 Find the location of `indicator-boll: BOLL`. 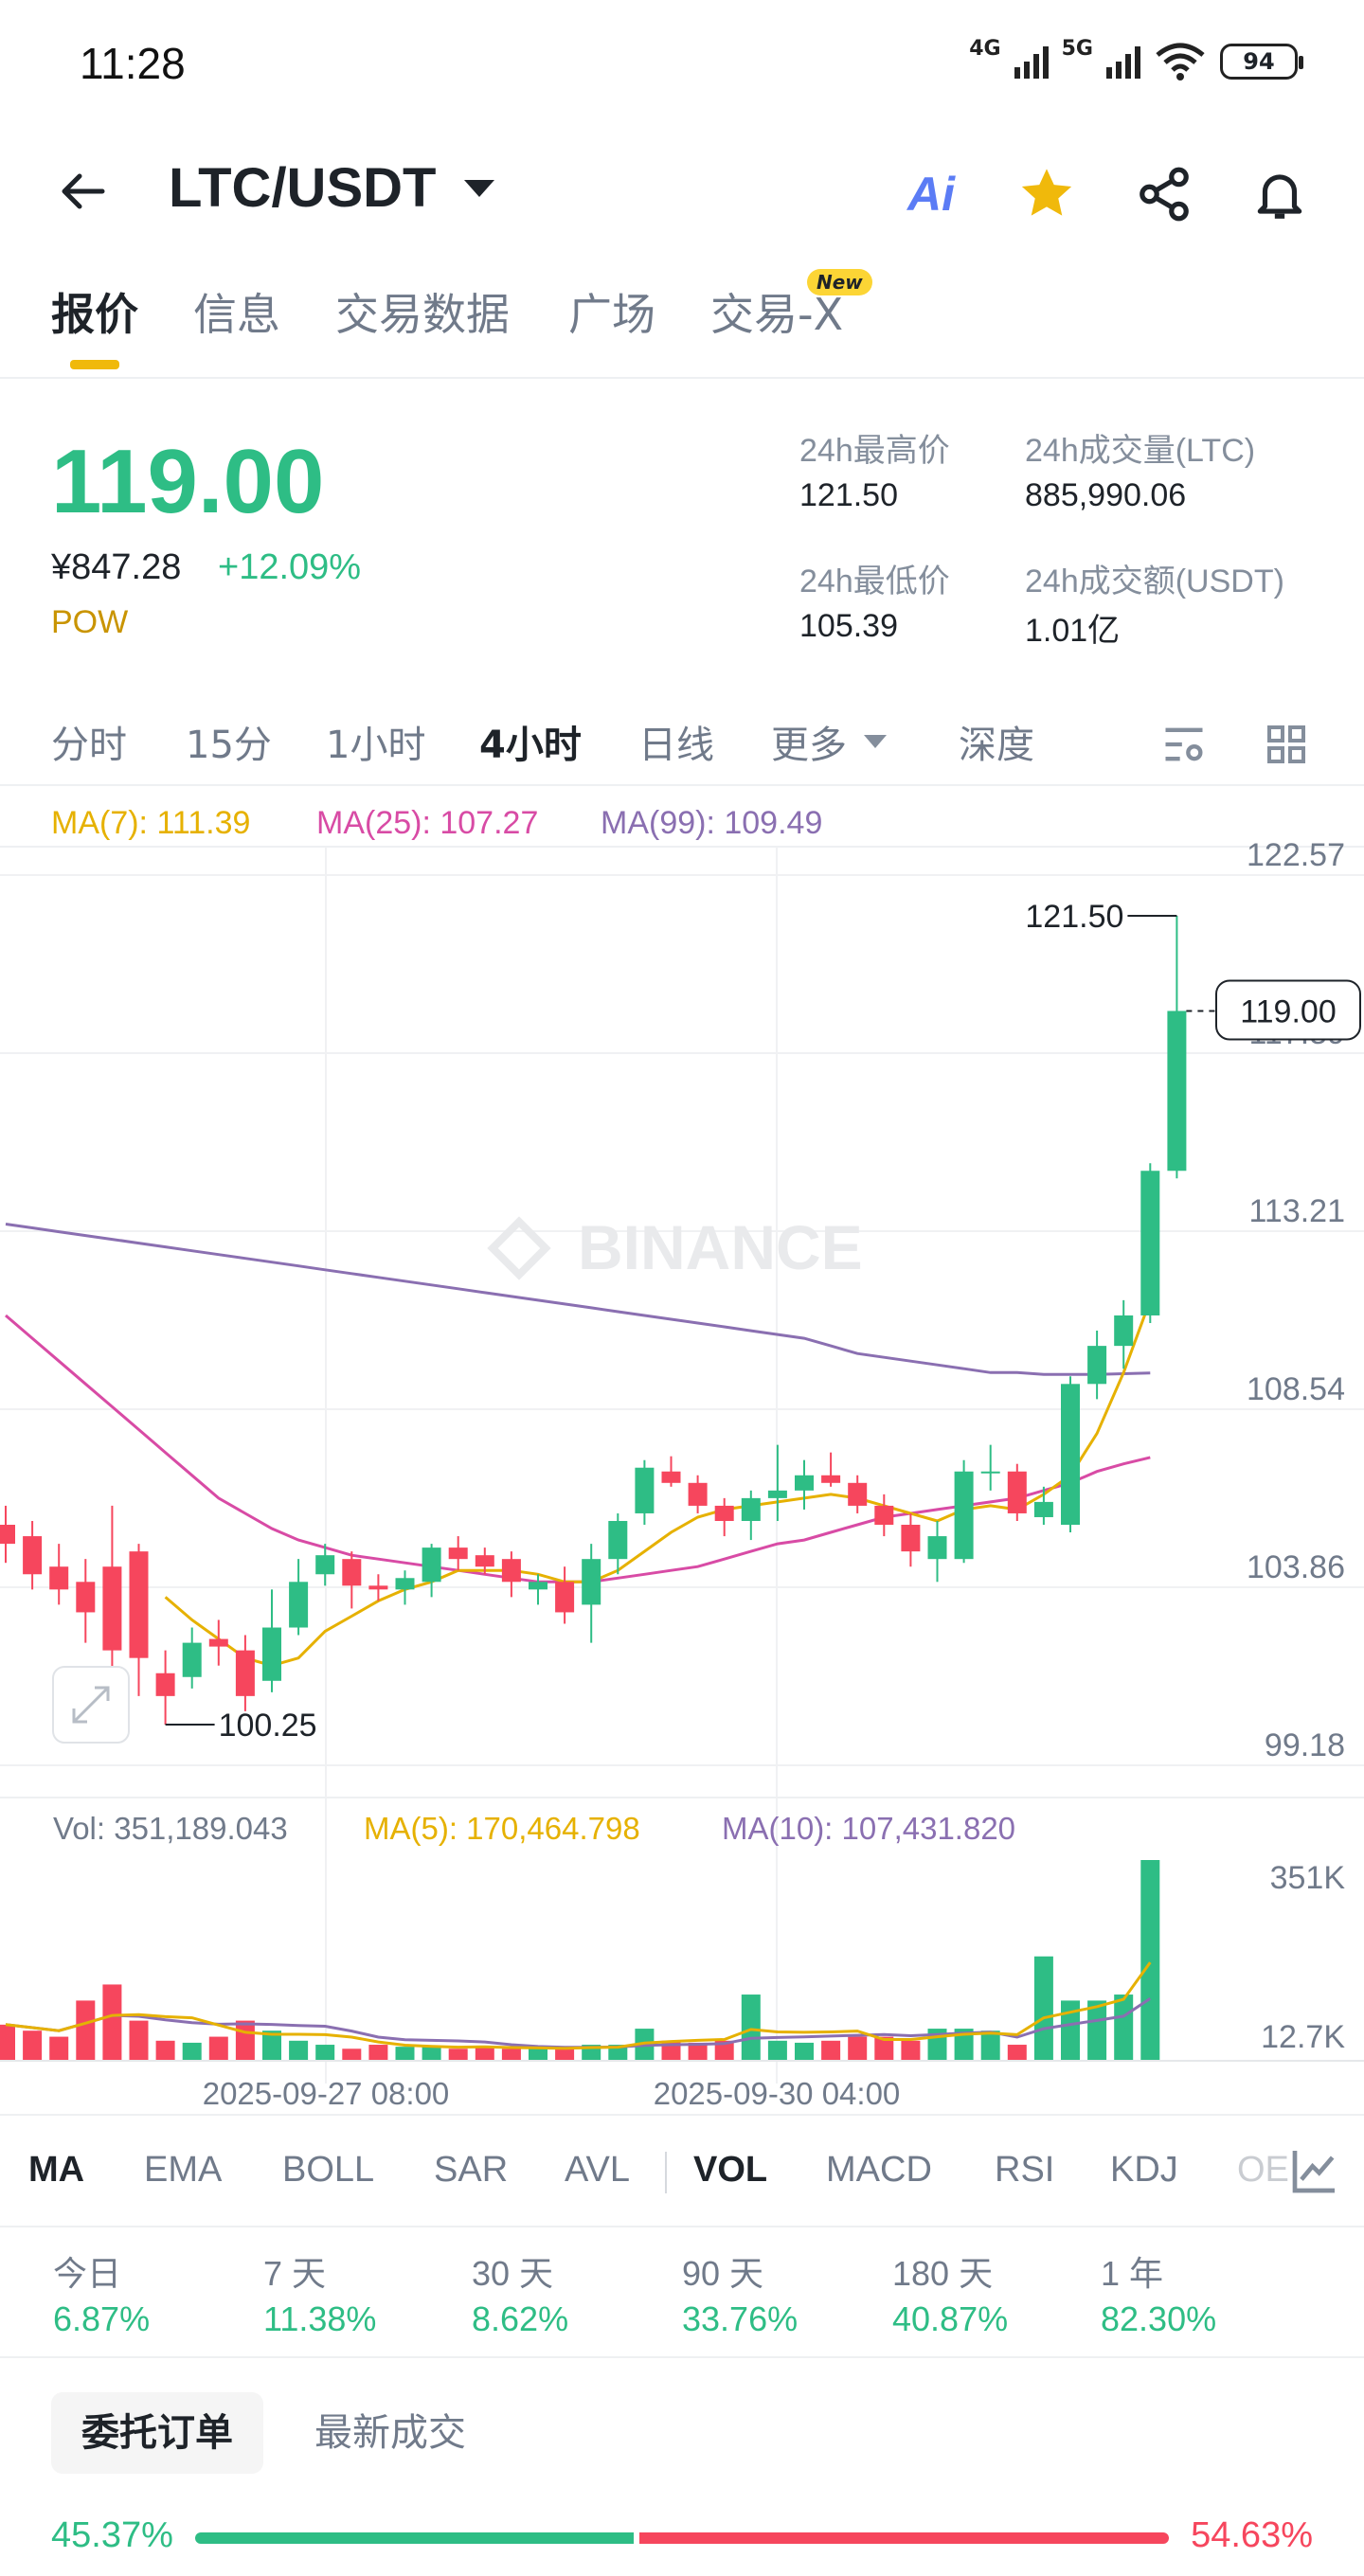

indicator-boll: BOLL is located at coordinates (328, 2170).